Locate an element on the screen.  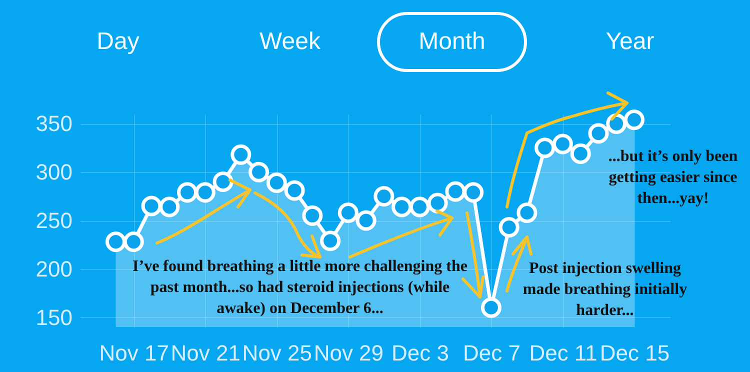
x-tick-label: Dec 3 is located at coordinates (420, 353).